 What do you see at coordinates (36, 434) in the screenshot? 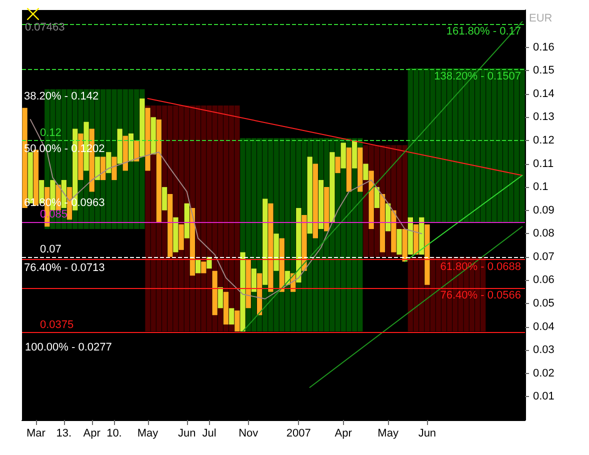
I see `x-tick-label: Mar` at bounding box center [36, 434].